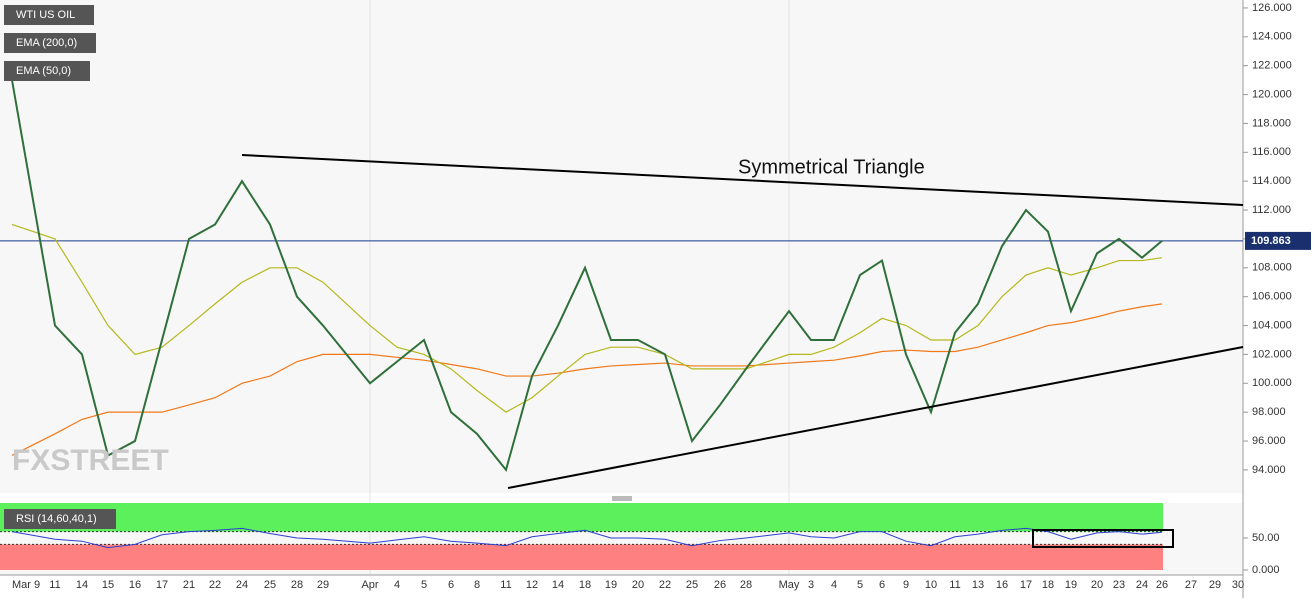 Image resolution: width=1315 pixels, height=603 pixels. What do you see at coordinates (875, 417) in the screenshot?
I see `triangle-lower` at bounding box center [875, 417].